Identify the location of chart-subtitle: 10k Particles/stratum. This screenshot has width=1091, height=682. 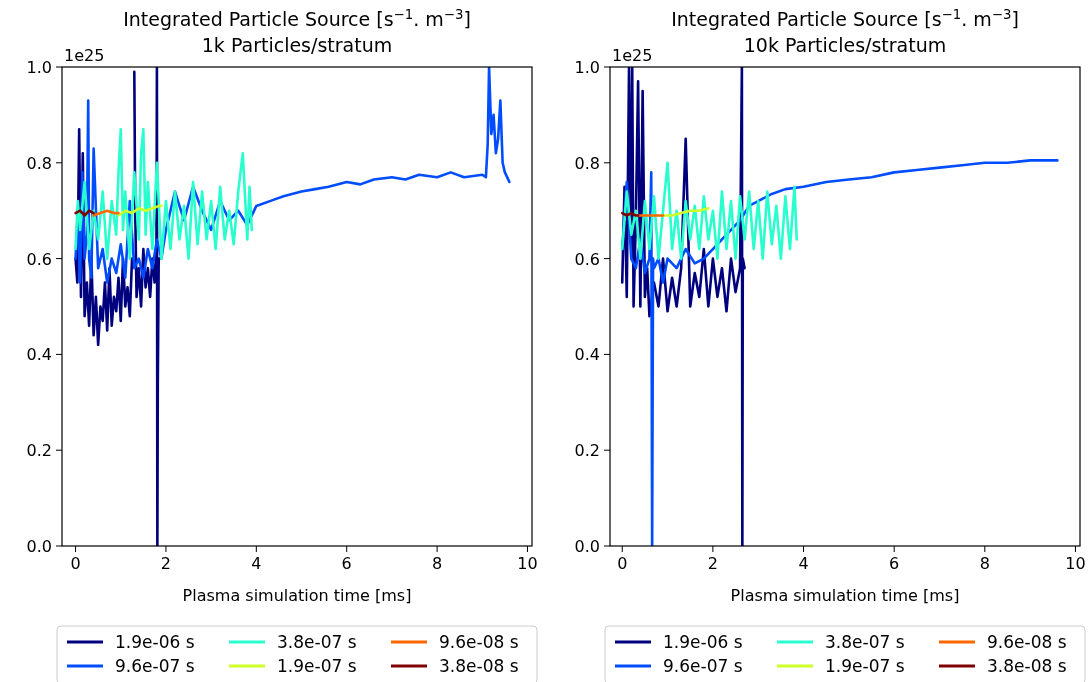
(845, 45).